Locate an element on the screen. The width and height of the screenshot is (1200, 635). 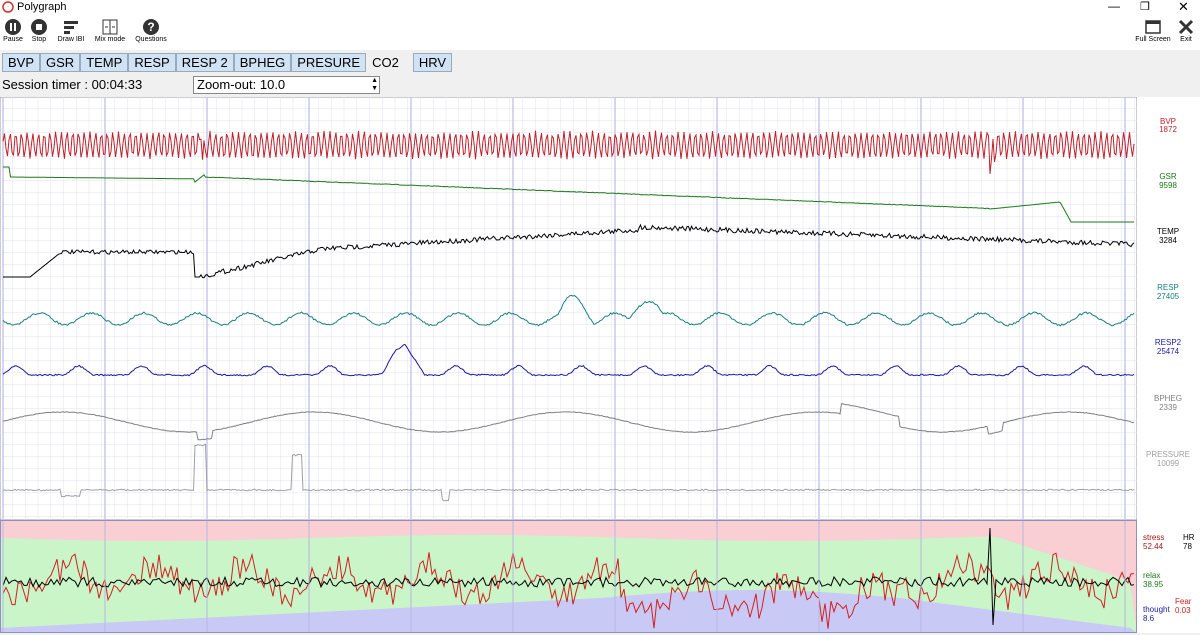
indicator-label: thought is located at coordinates (1156, 609).